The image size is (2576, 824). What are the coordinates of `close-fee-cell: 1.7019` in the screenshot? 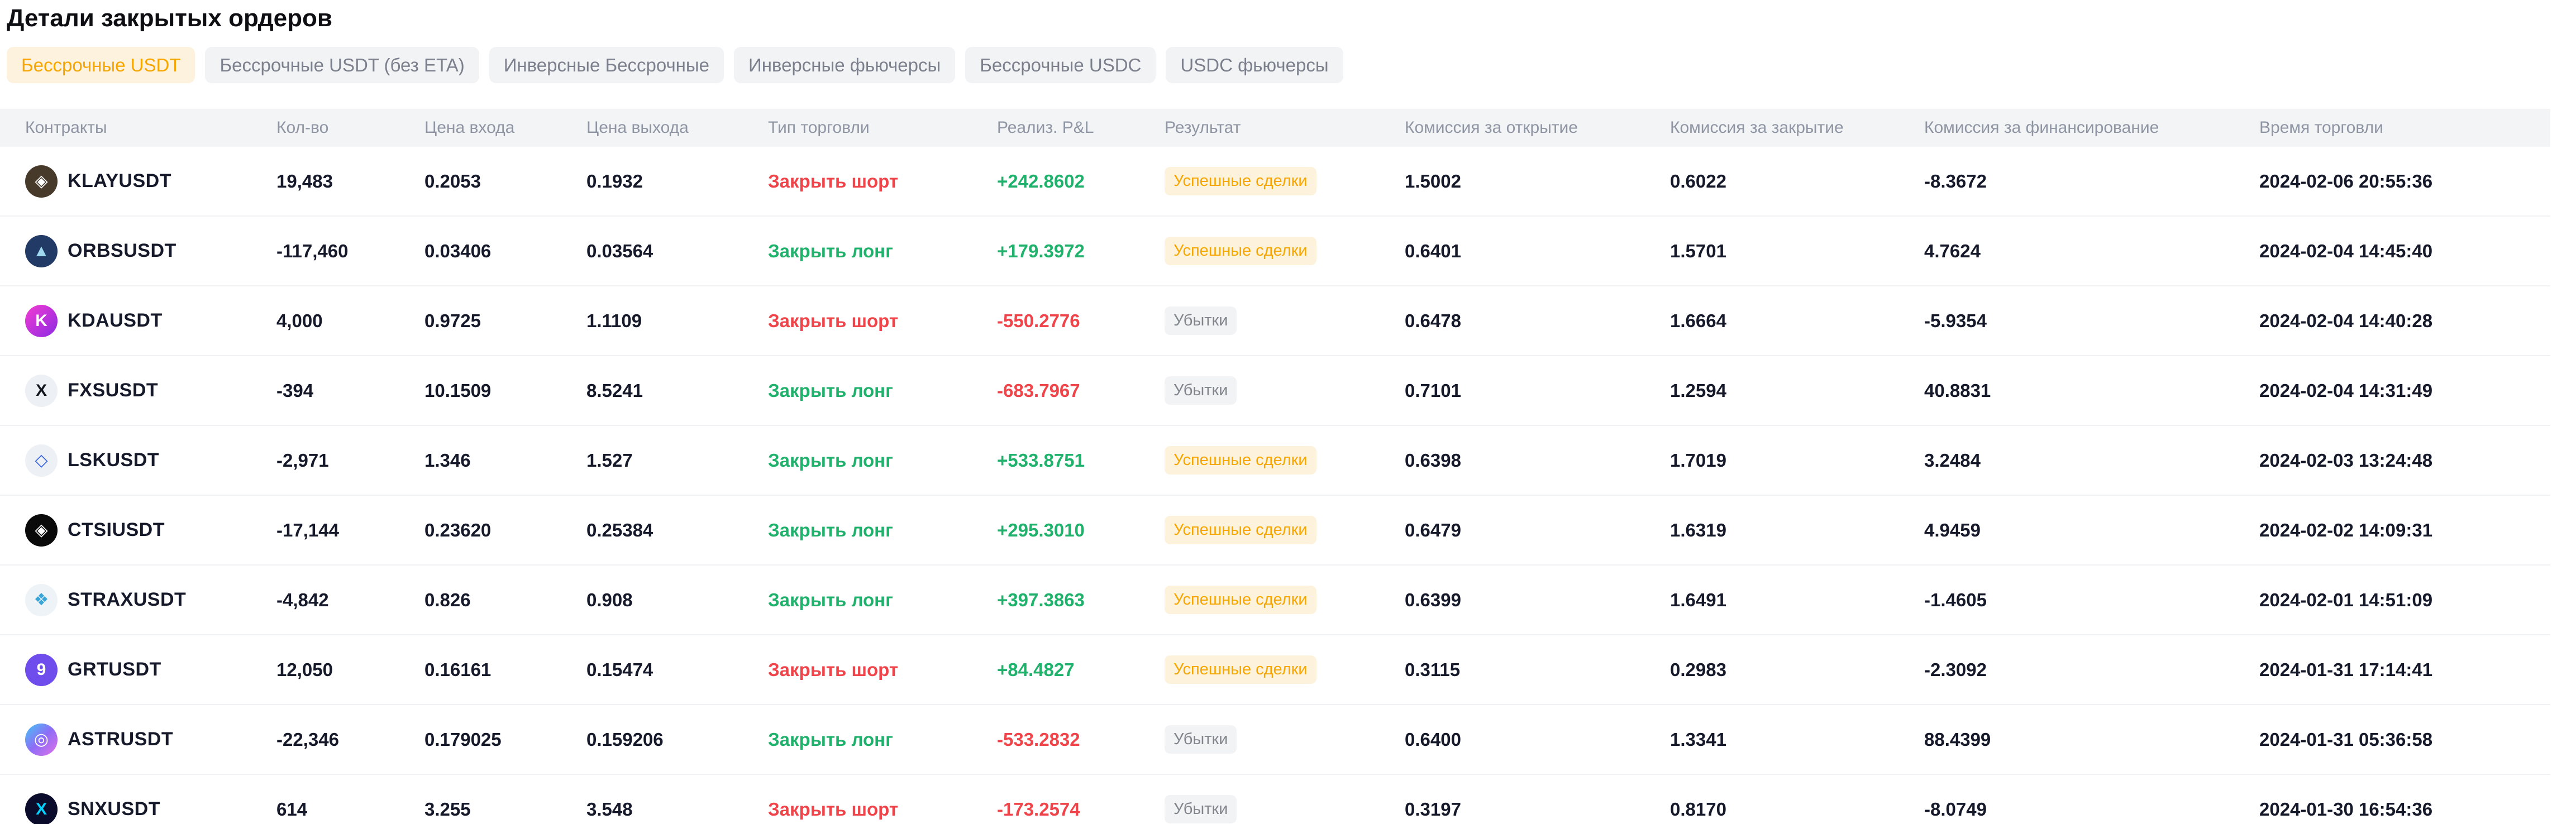 It's located at (1698, 460).